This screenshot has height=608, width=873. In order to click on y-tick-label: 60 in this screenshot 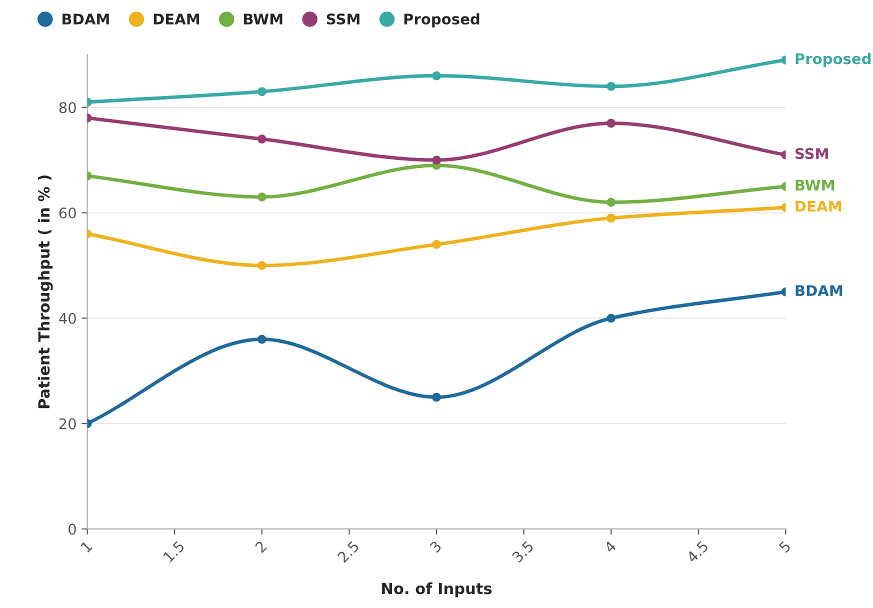, I will do `click(67, 213)`.